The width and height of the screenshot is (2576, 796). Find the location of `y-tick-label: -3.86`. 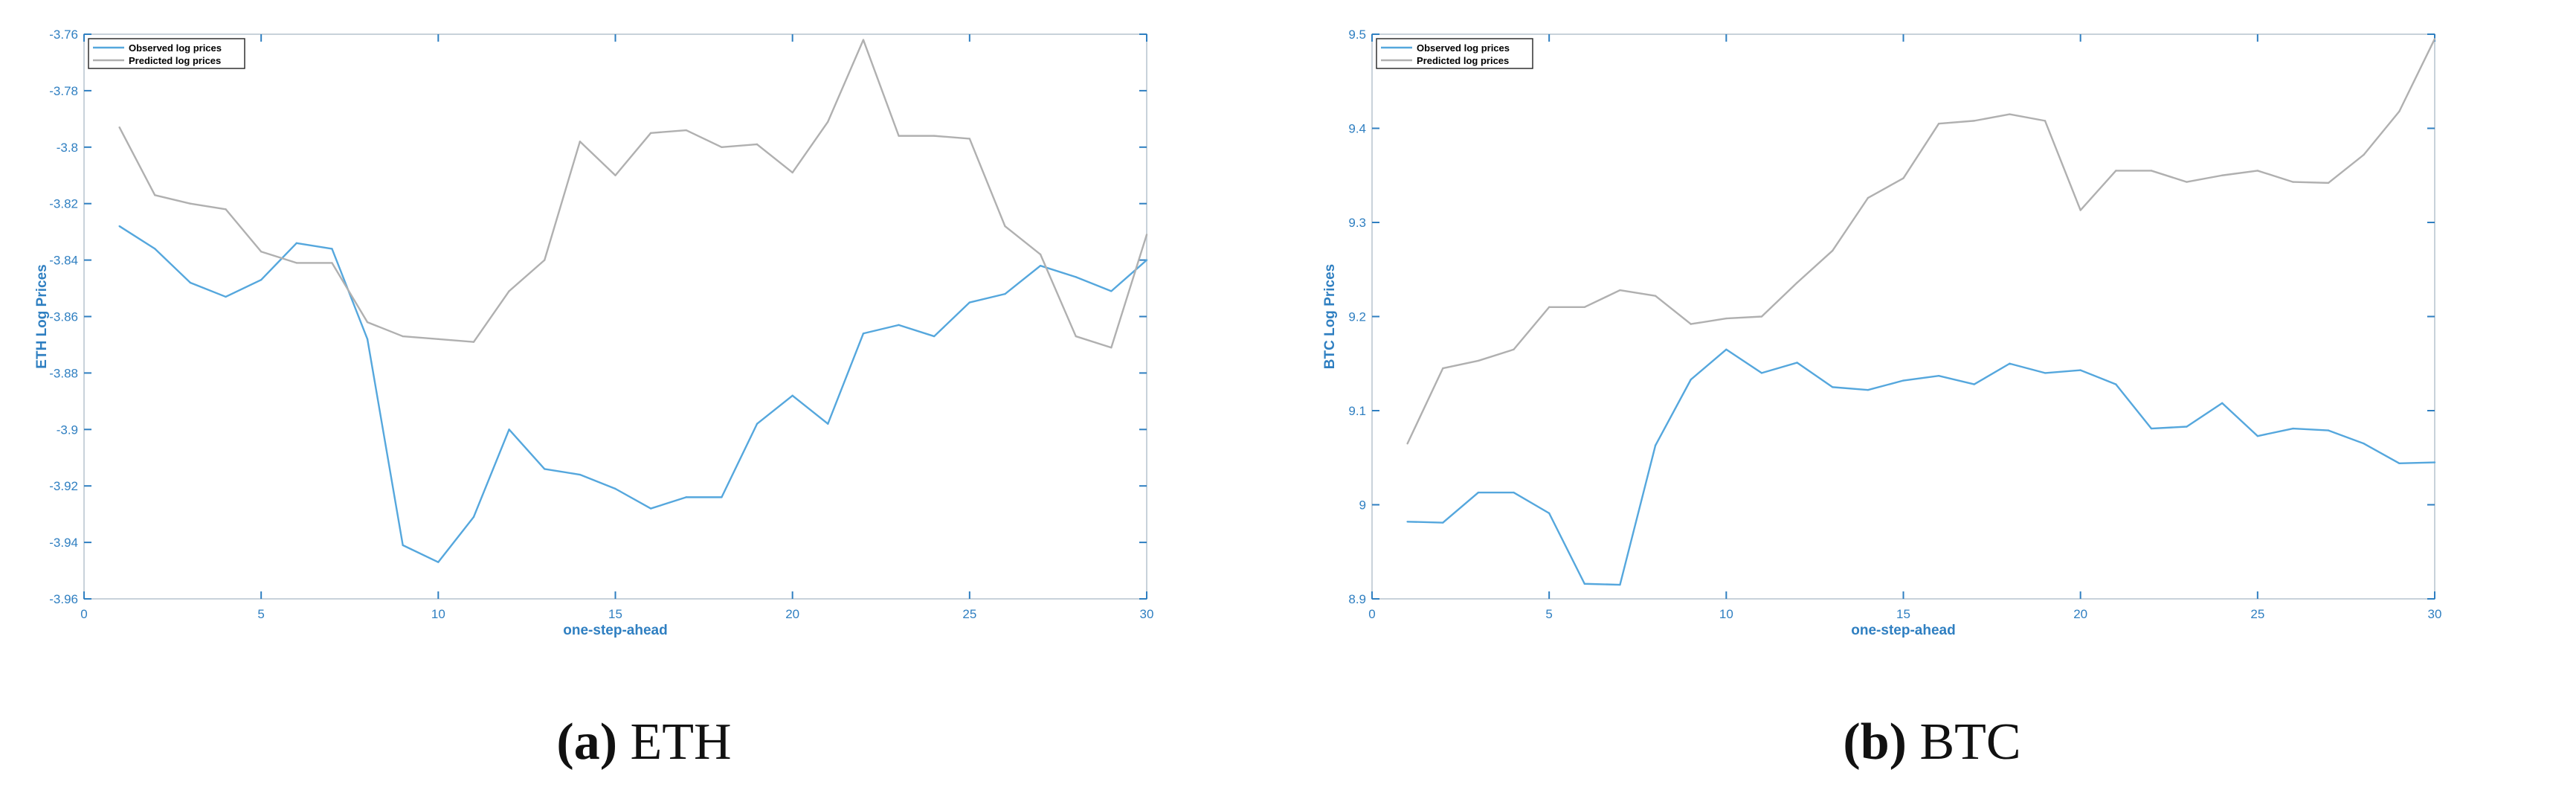

y-tick-label: -3.86 is located at coordinates (63, 317).